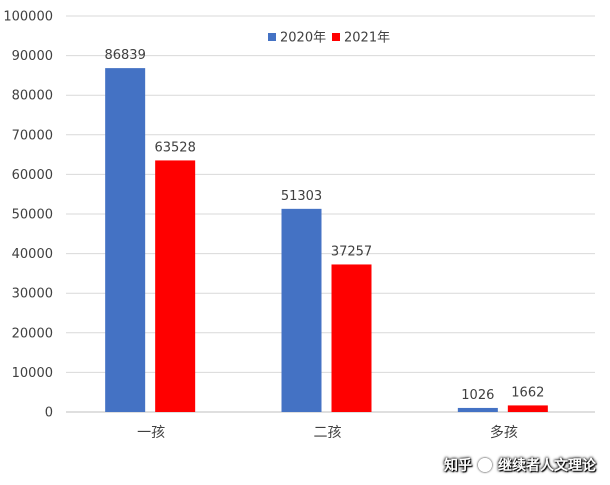 This screenshot has width=610, height=485. Describe the element at coordinates (32, 294) in the screenshot. I see `y-tick-label: 30000` at that location.